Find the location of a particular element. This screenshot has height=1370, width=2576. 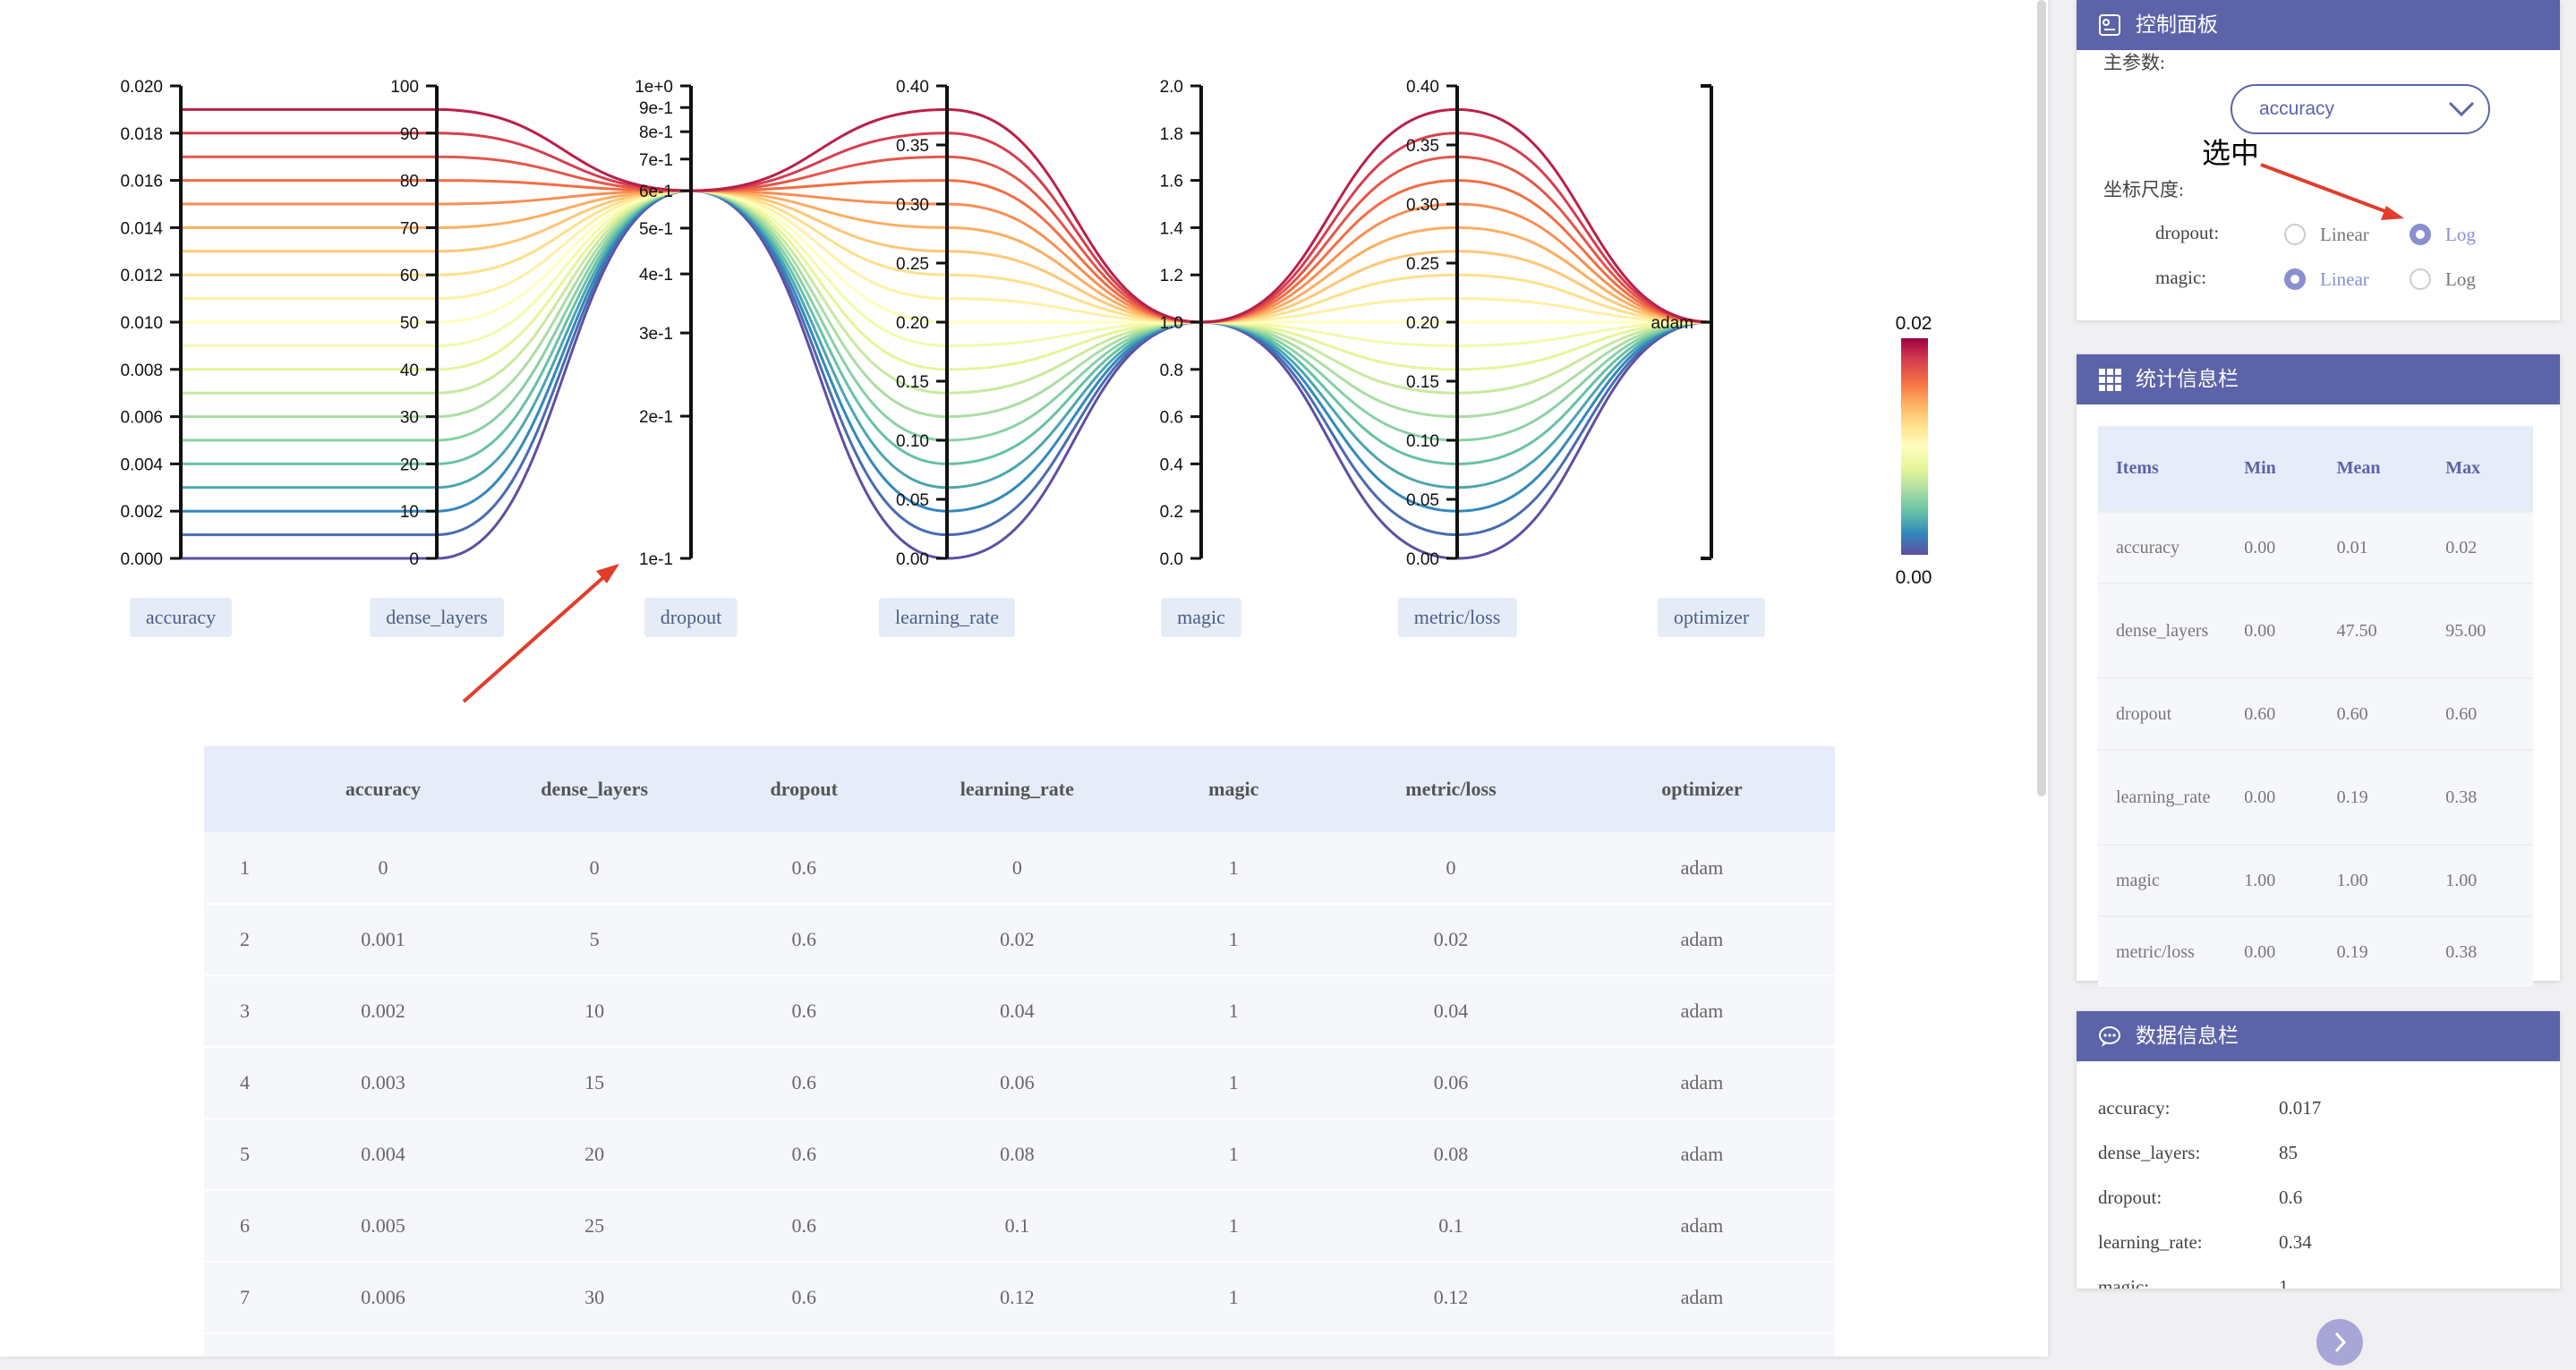

table-row: 6 0.005 25 0.6 0.1 1 0.1 adam is located at coordinates (1019, 1226).